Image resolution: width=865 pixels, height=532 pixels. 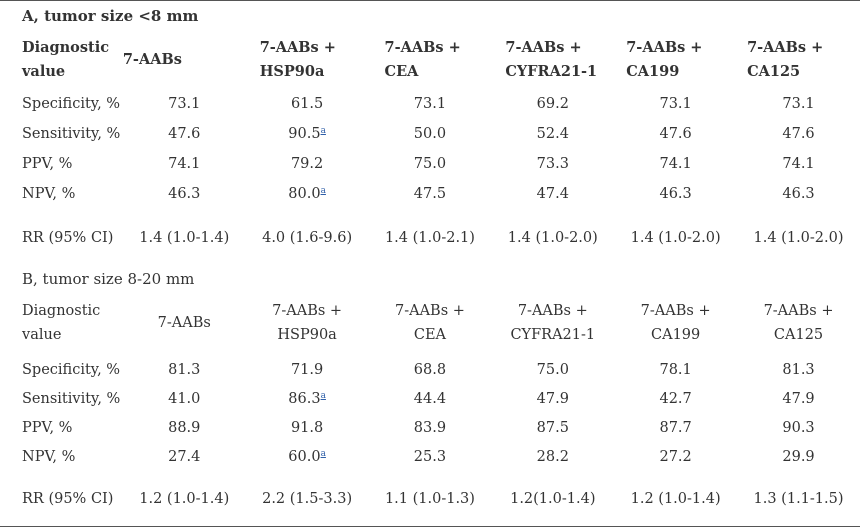 What do you see at coordinates (553, 499) in the screenshot?
I see `cell: 1.2(1.0-1.4)` at bounding box center [553, 499].